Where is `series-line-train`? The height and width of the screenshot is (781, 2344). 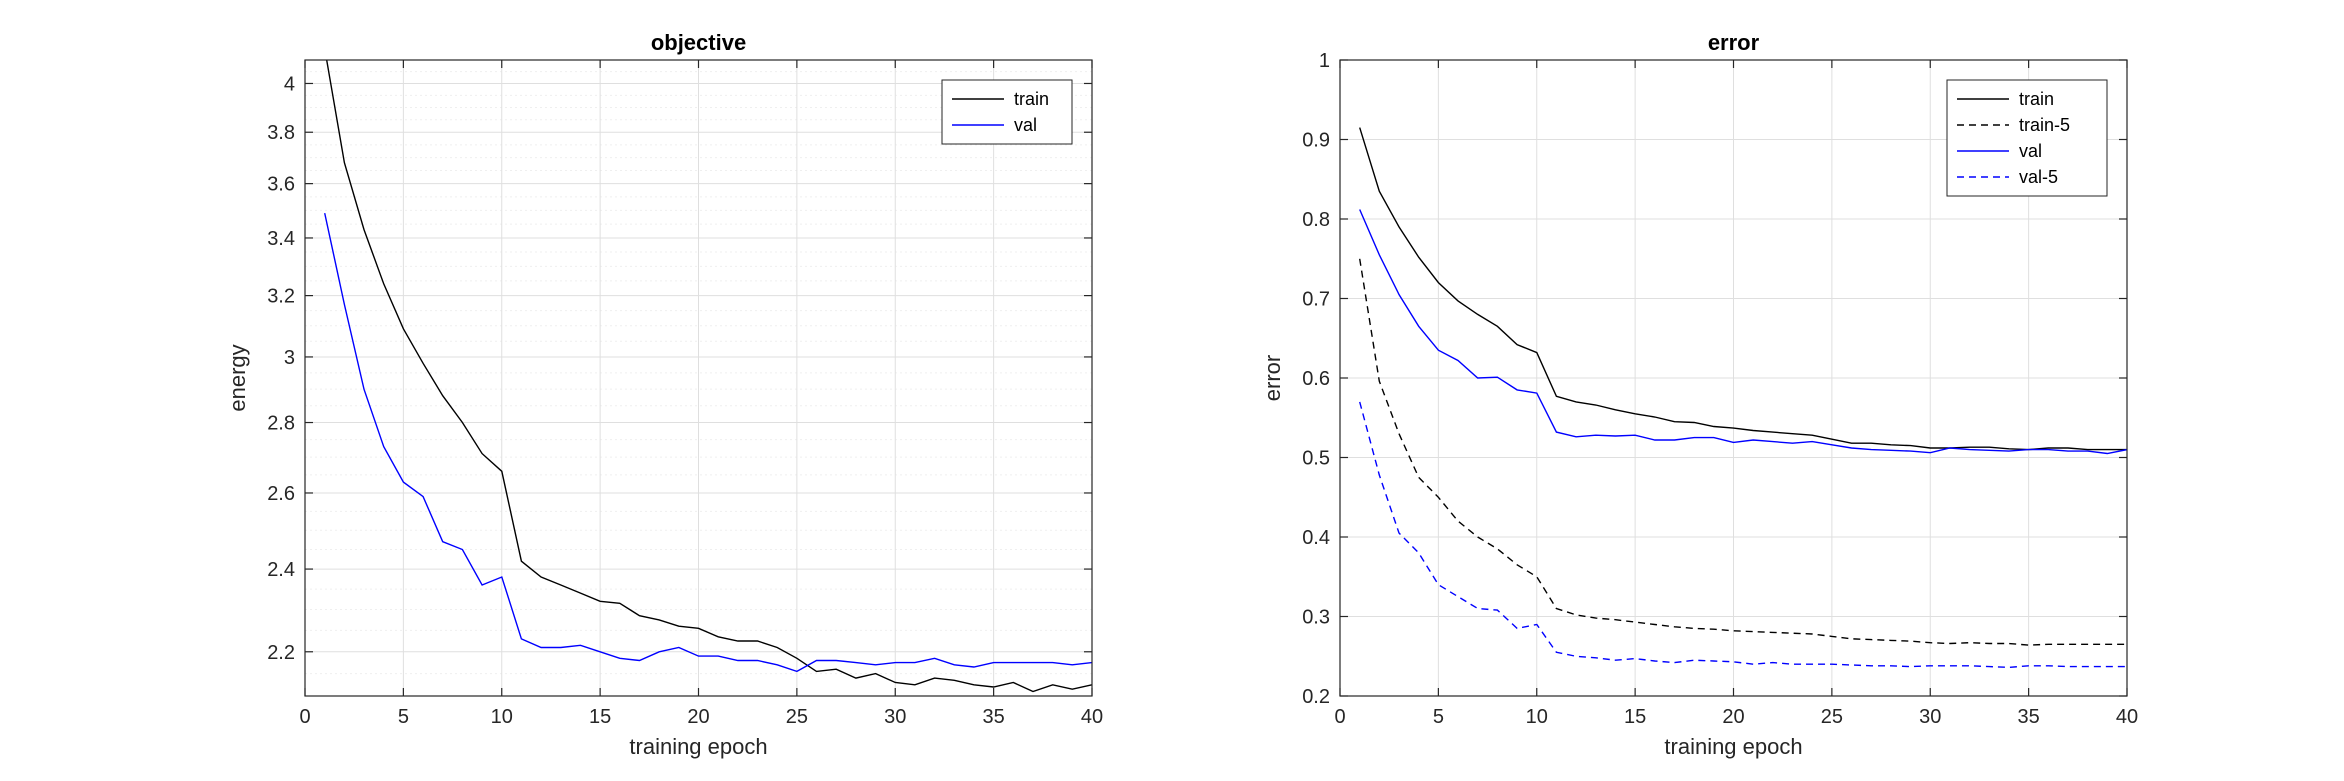
series-line-train is located at coordinates (1743, 289).